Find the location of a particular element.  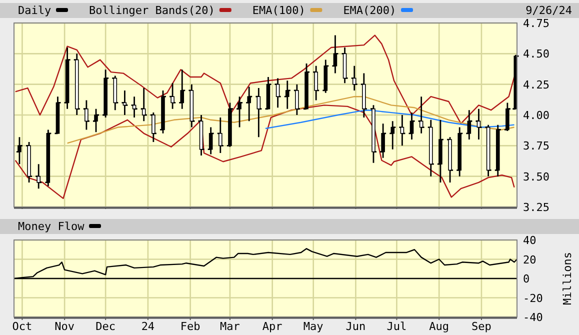

y-tick-label: 3.75 is located at coordinates (536, 146).